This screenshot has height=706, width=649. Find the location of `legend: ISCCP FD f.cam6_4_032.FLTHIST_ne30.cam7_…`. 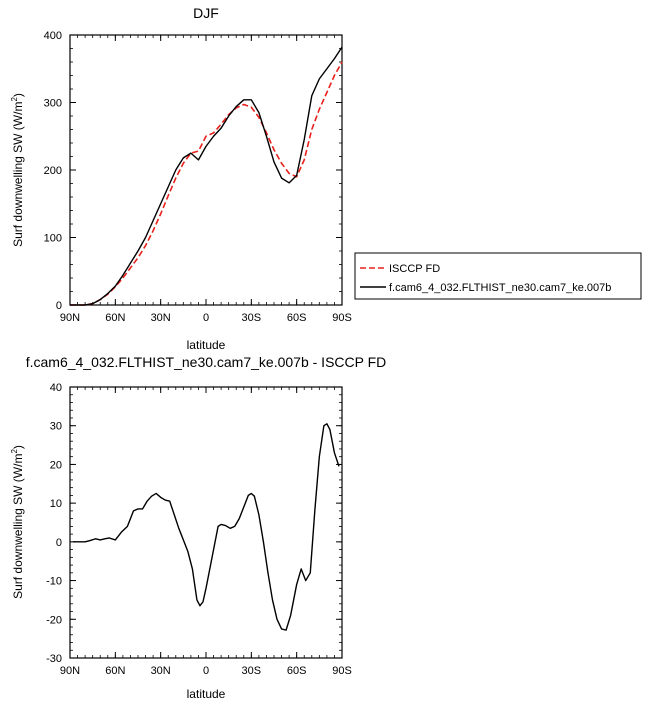

legend: ISCCP FD f.cam6_4_032.FLTHIST_ne30.cam7_… is located at coordinates (498, 276).